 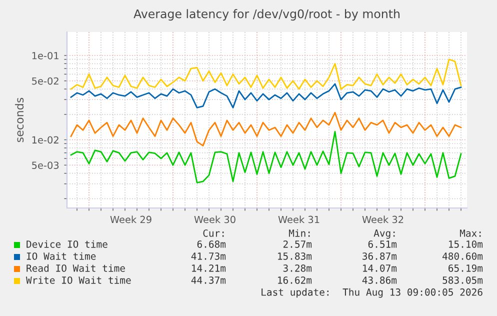 I want to click on text: 15.10m, so click(x=466, y=244).